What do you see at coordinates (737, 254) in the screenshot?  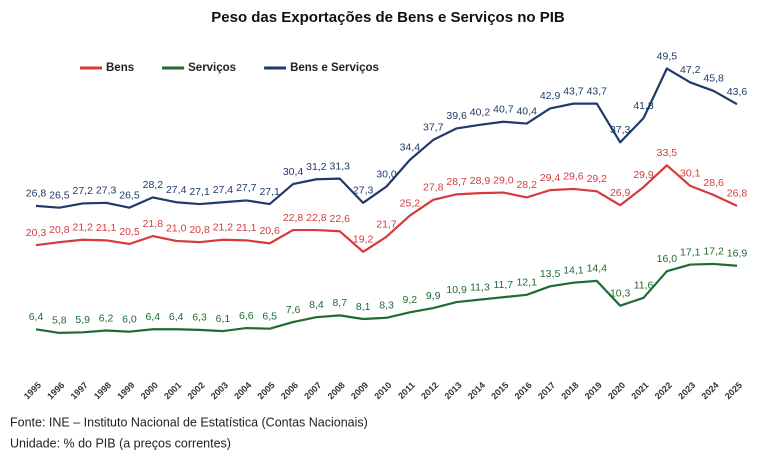 I see `data-label: 16,9` at bounding box center [737, 254].